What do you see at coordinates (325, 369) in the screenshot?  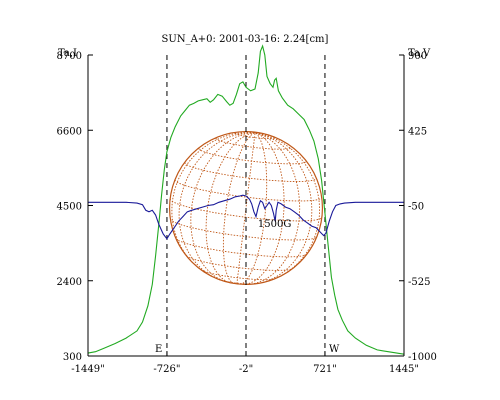 I see `x-tick-label: 721"` at bounding box center [325, 369].